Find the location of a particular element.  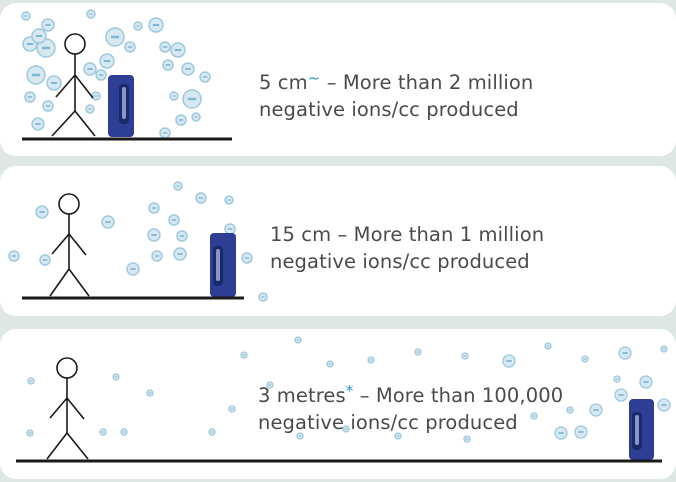

caption-line-1: 15 cm – More than 1 million is located at coordinates (407, 234).